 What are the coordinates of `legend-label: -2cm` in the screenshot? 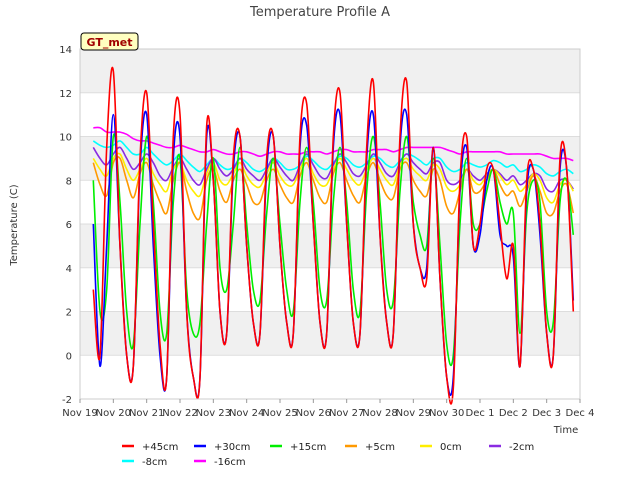 It's located at (521, 447).